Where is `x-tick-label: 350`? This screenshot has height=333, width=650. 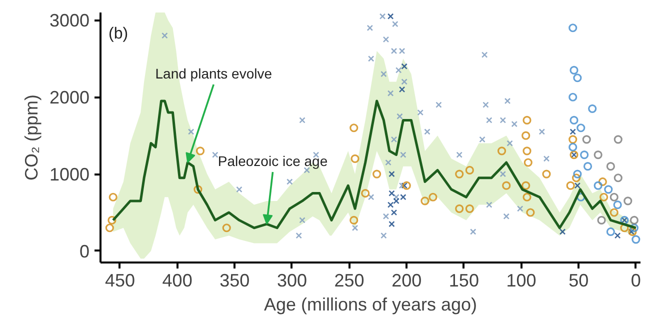 x-tick-label: 350 is located at coordinates (235, 280).